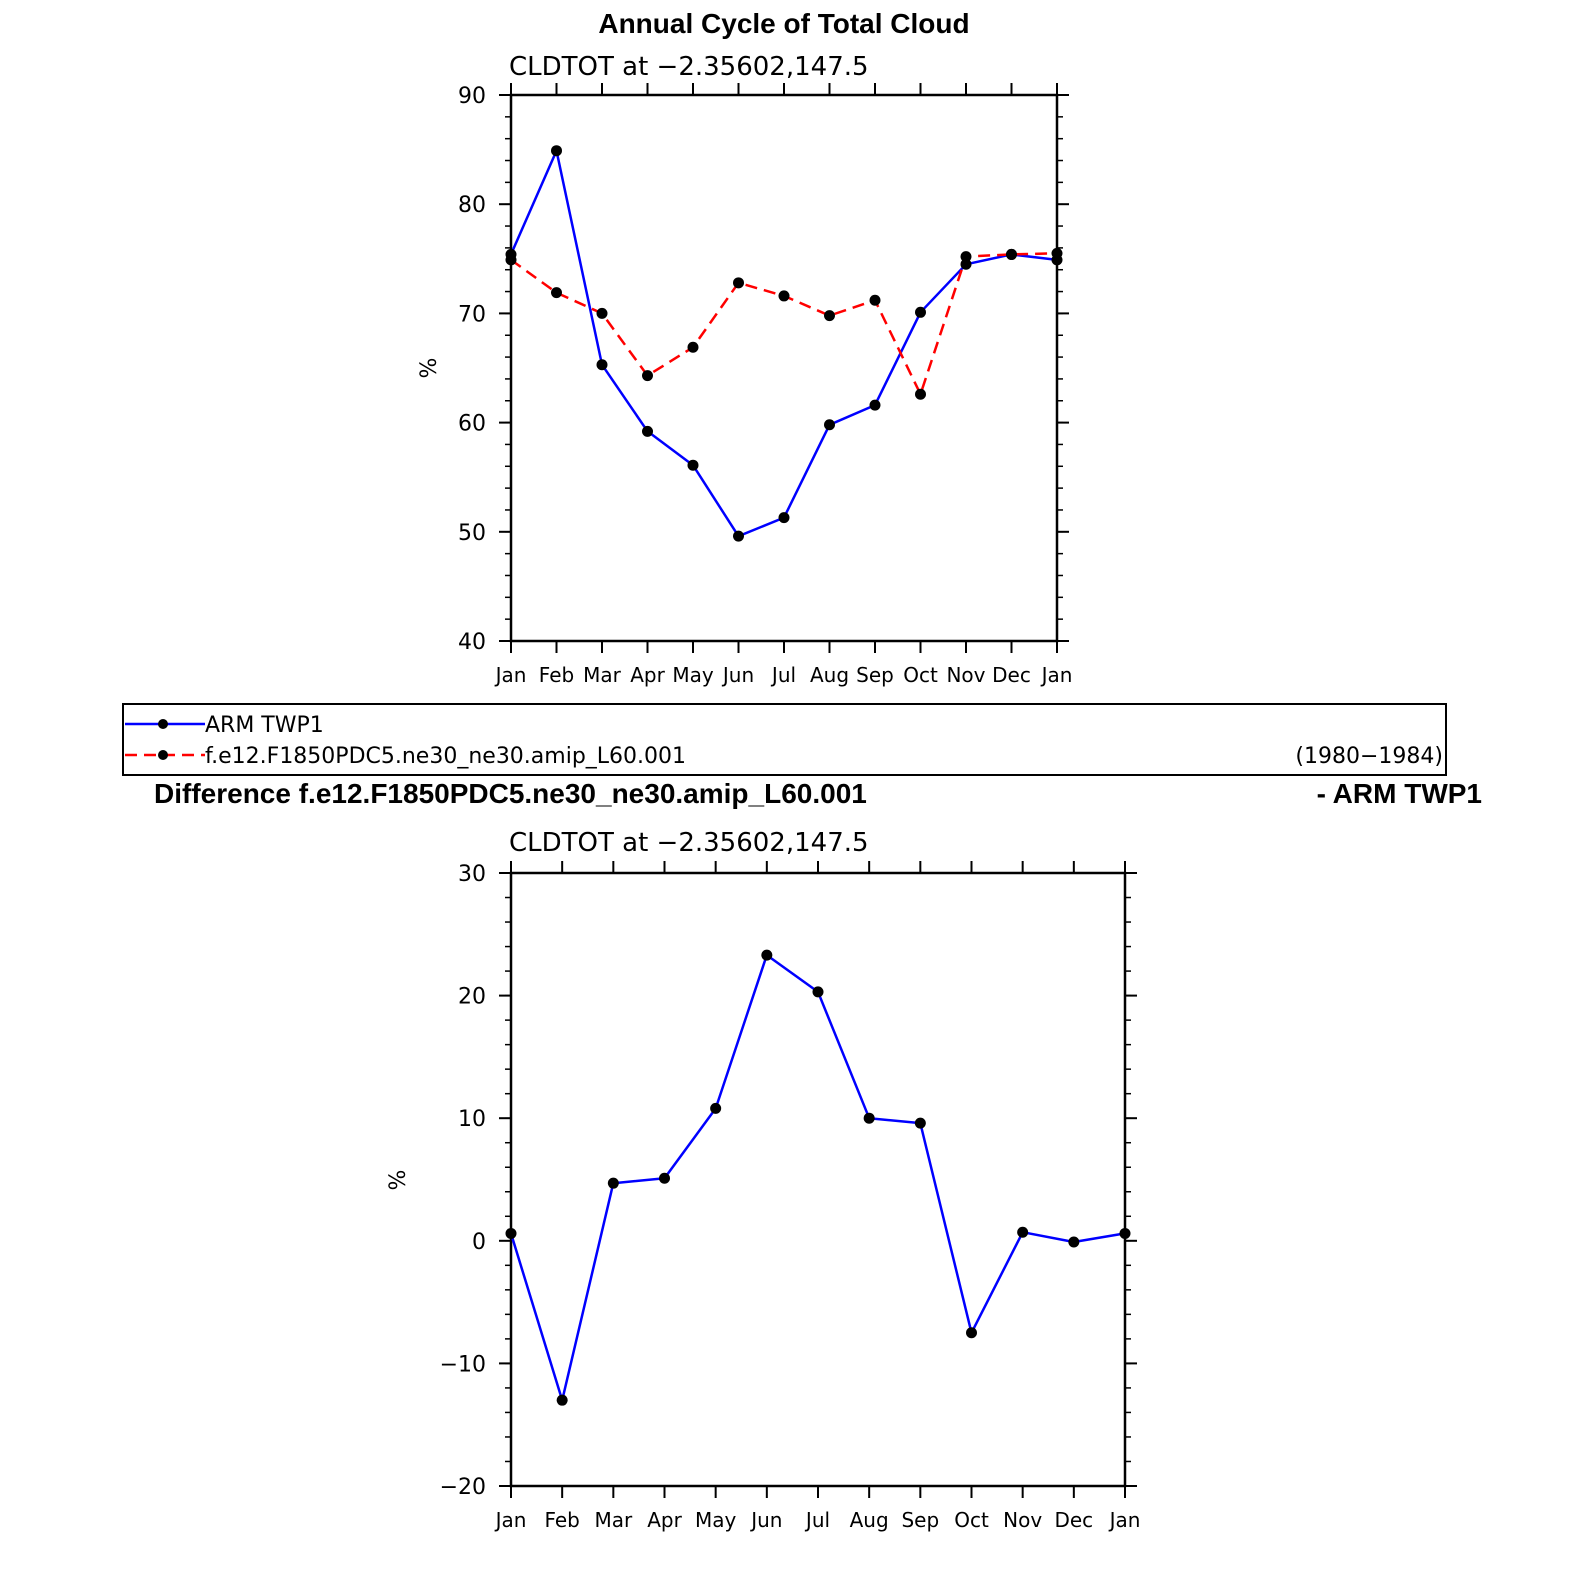  What do you see at coordinates (472, 997) in the screenshot?
I see `c2-ytick-label: 20` at bounding box center [472, 997].